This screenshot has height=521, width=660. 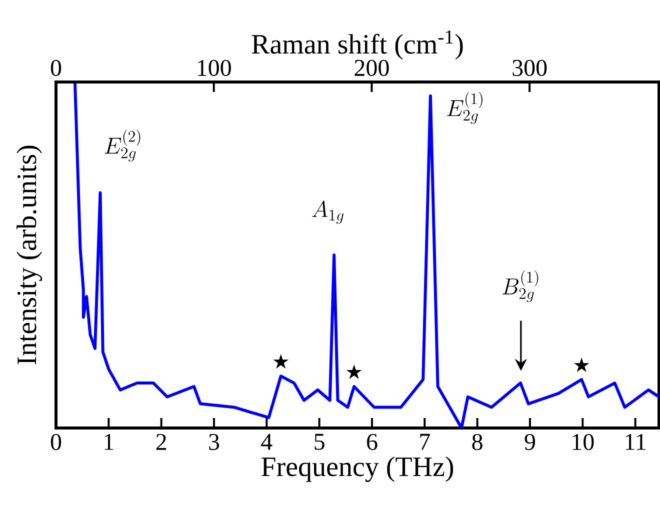 What do you see at coordinates (529, 442) in the screenshot?
I see `x-tick-label: 9` at bounding box center [529, 442].